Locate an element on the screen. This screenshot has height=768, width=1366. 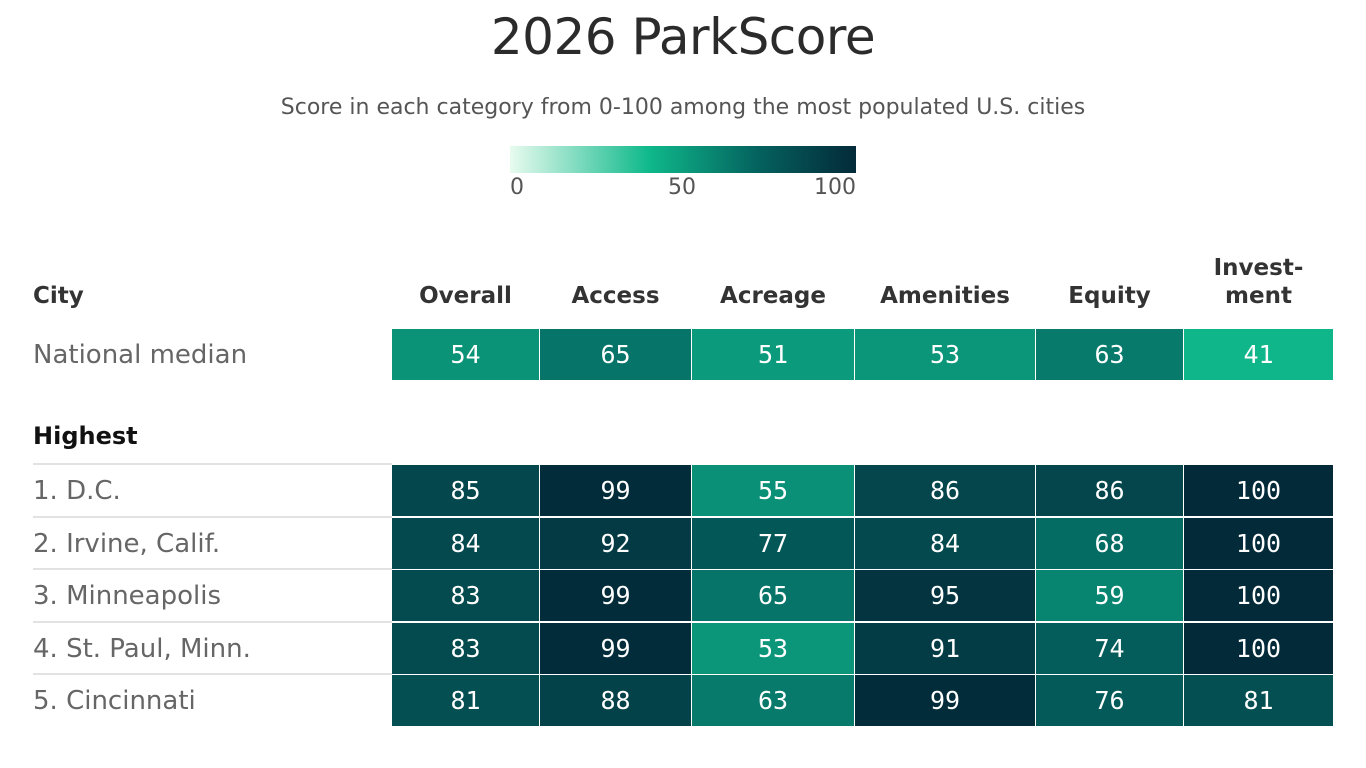
table-row-1-cell-1: 99 is located at coordinates (615, 490).